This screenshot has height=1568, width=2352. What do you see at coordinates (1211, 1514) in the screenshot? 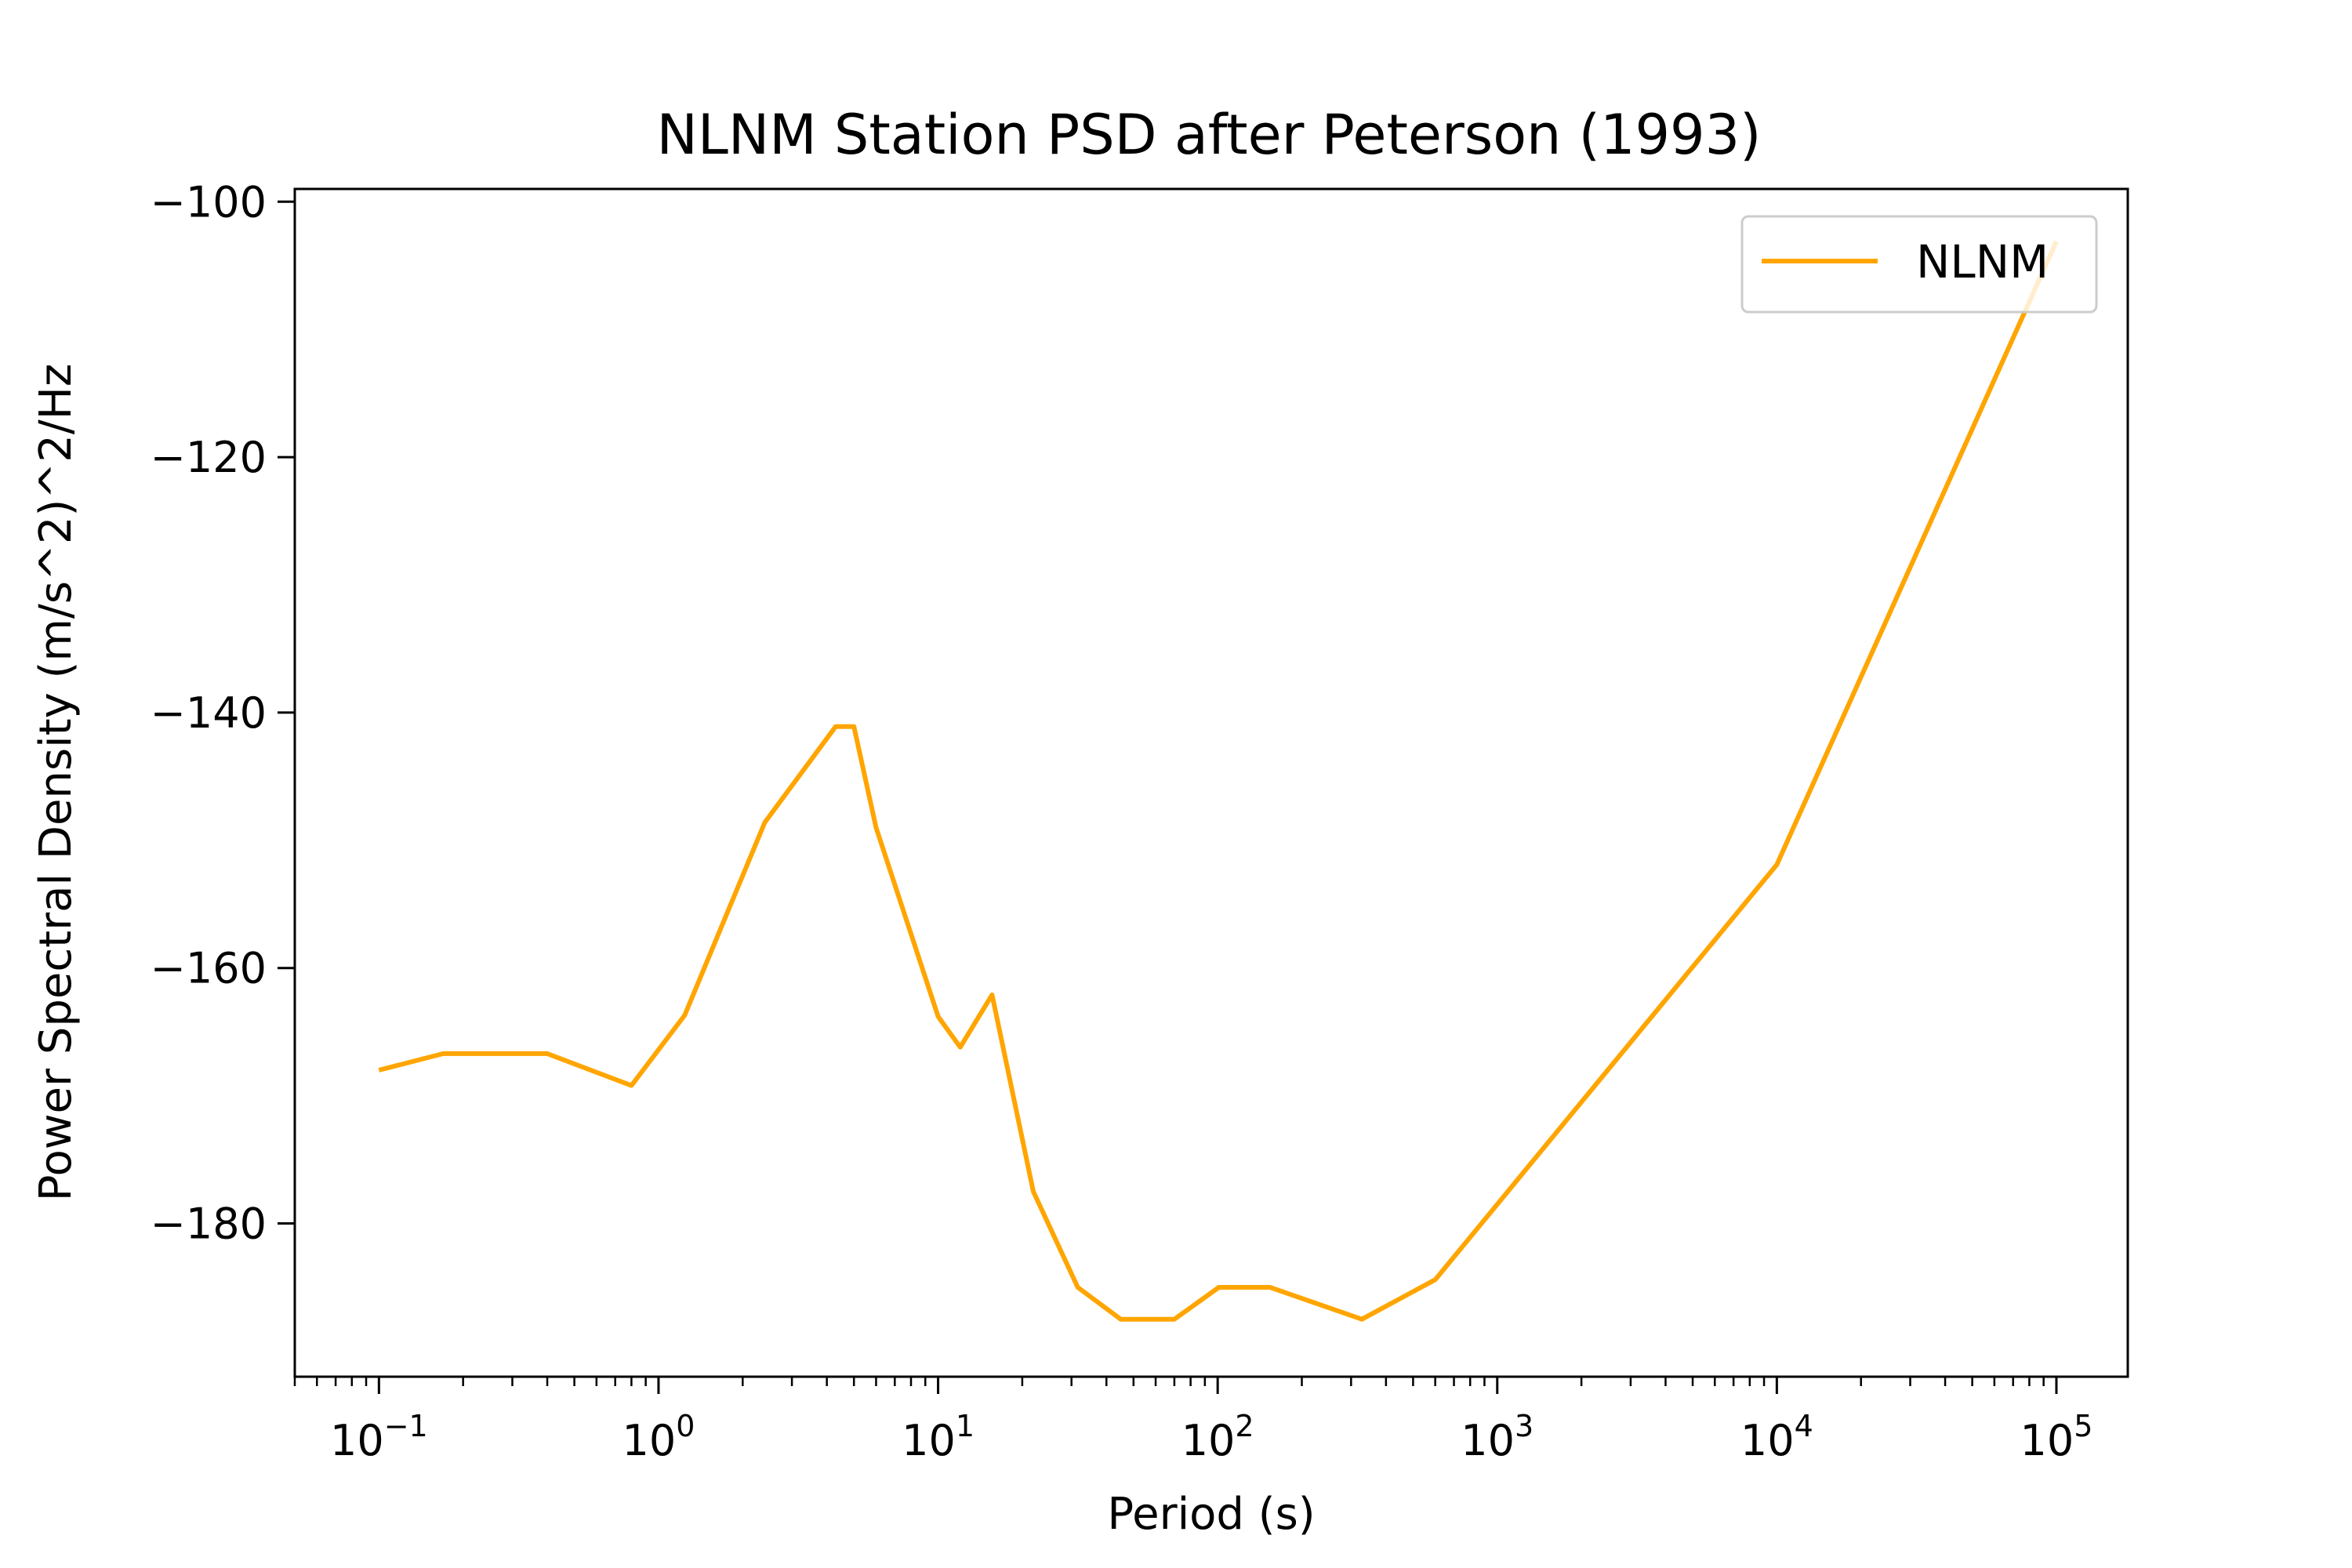
I see `x-axis-label: Period (s)` at bounding box center [1211, 1514].